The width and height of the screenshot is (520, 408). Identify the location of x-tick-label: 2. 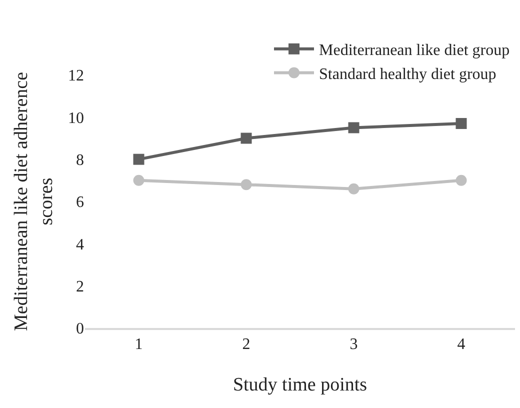
(246, 345).